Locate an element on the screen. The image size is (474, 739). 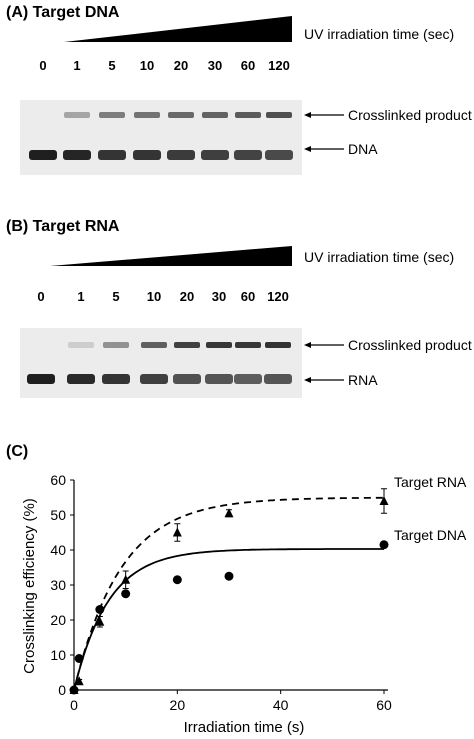
gel-image-a is located at coordinates (161, 137).